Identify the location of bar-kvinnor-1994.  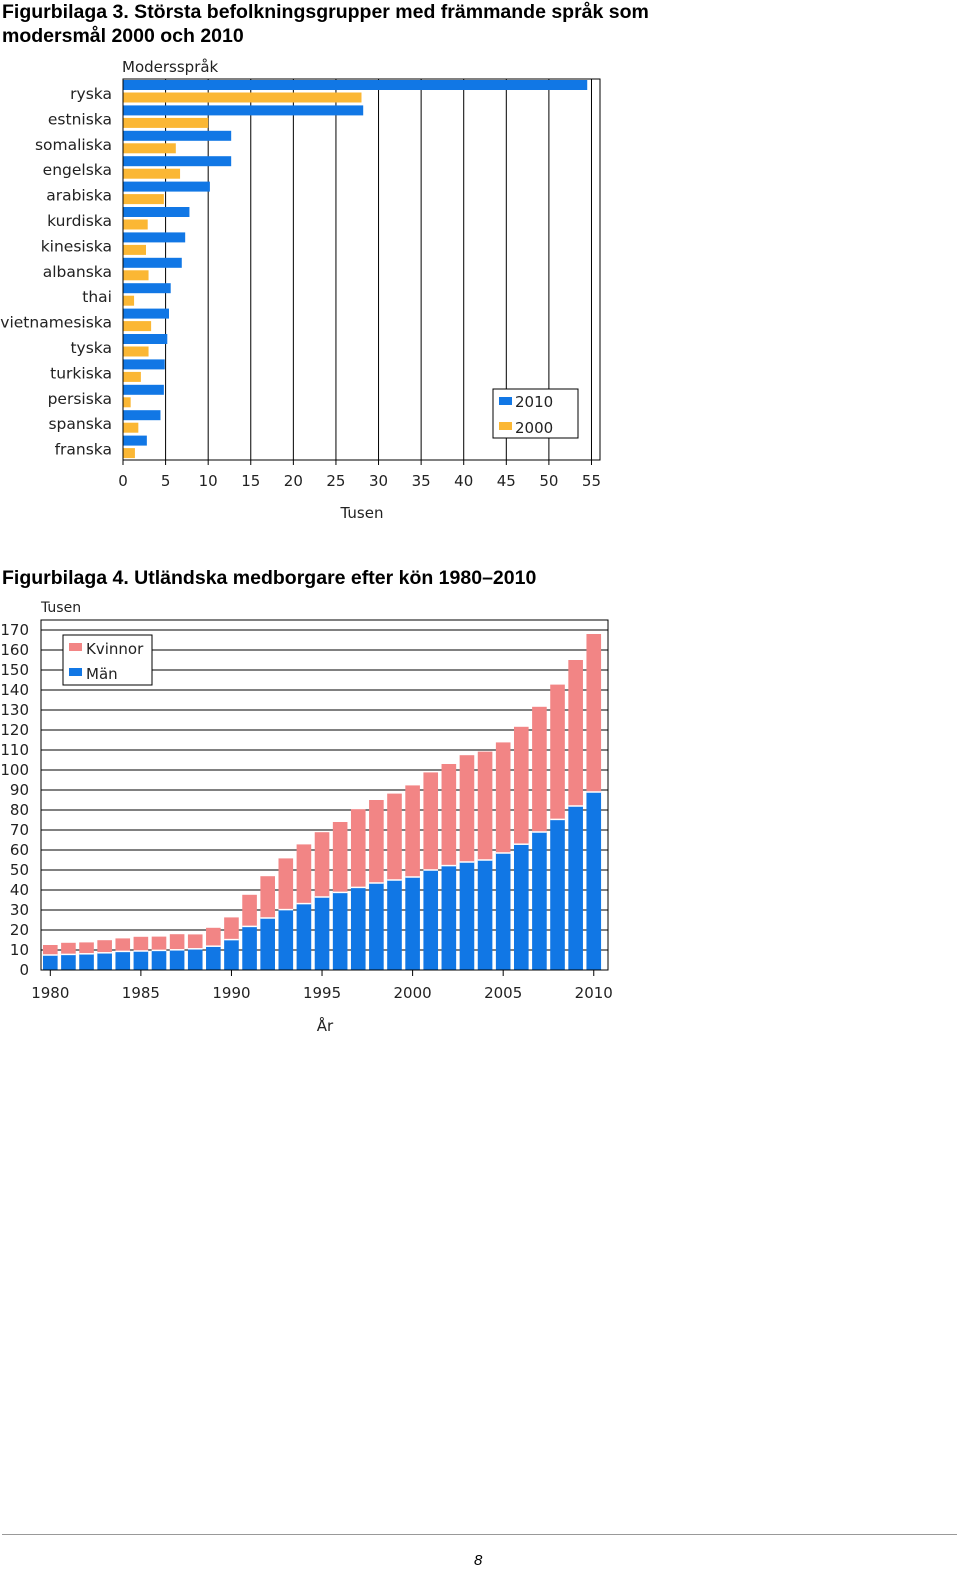
(304, 874).